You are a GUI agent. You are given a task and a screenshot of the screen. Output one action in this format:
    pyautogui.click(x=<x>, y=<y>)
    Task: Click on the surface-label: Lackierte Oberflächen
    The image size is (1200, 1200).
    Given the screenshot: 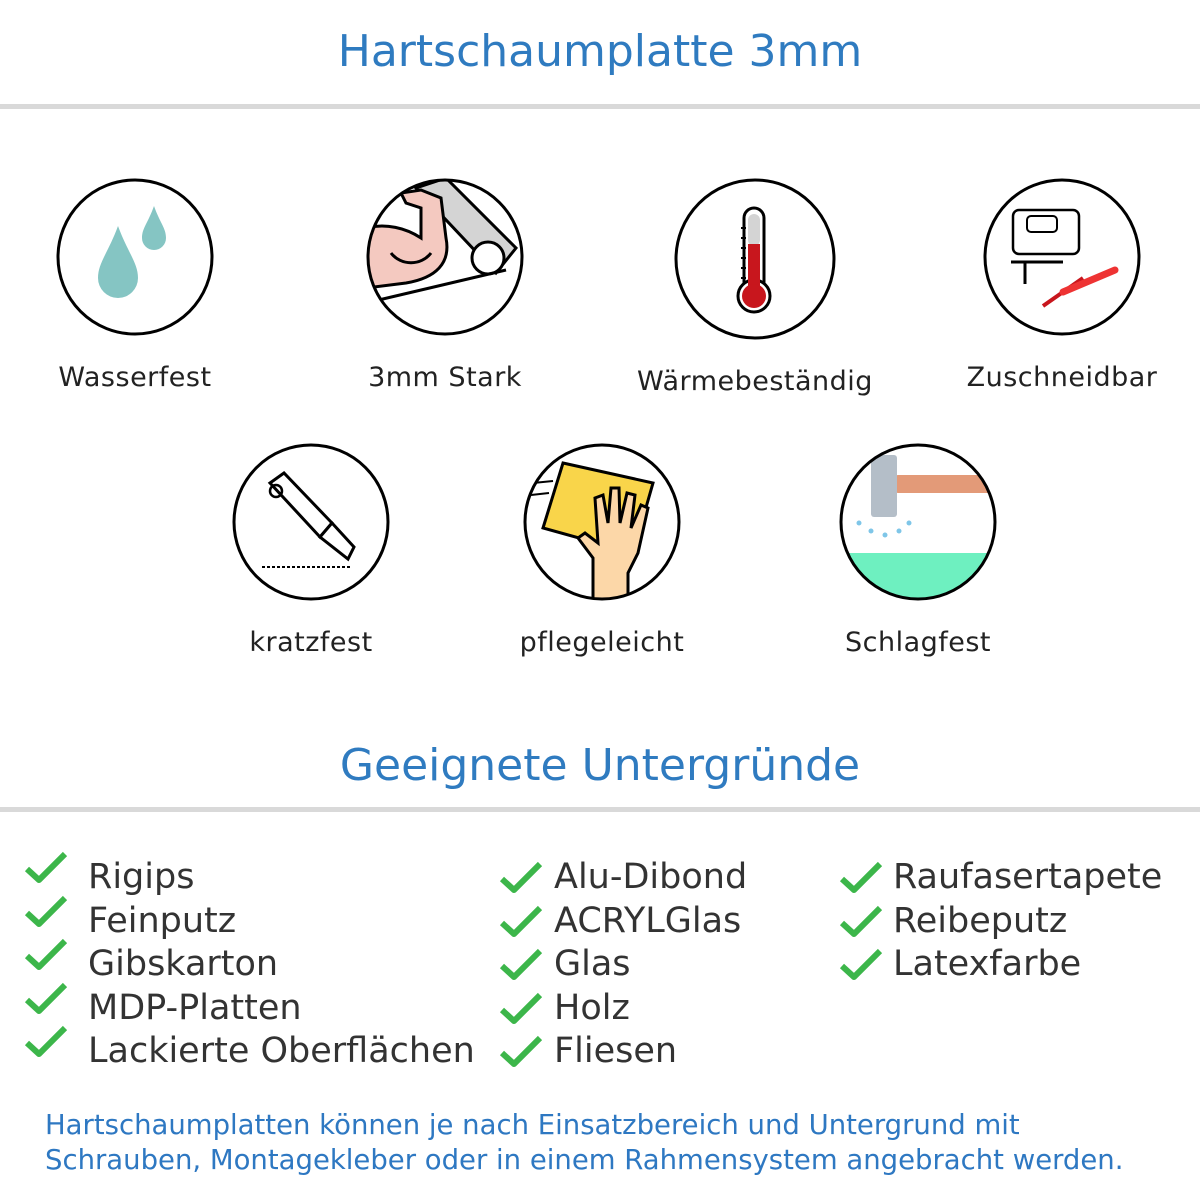 What is the action you would take?
    pyautogui.click(x=281, y=1051)
    